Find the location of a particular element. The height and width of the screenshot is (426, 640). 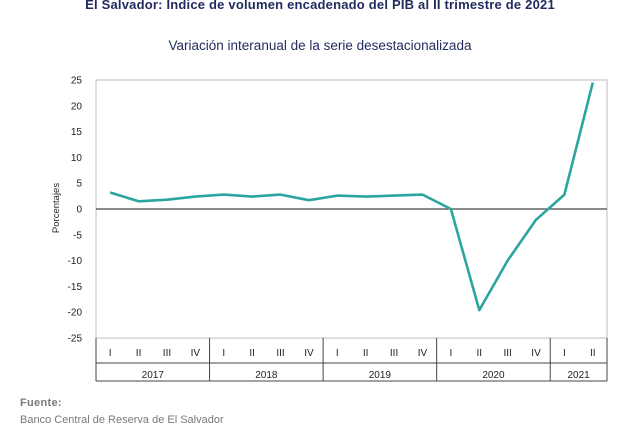

source-label: Fuente: is located at coordinates (41, 403).